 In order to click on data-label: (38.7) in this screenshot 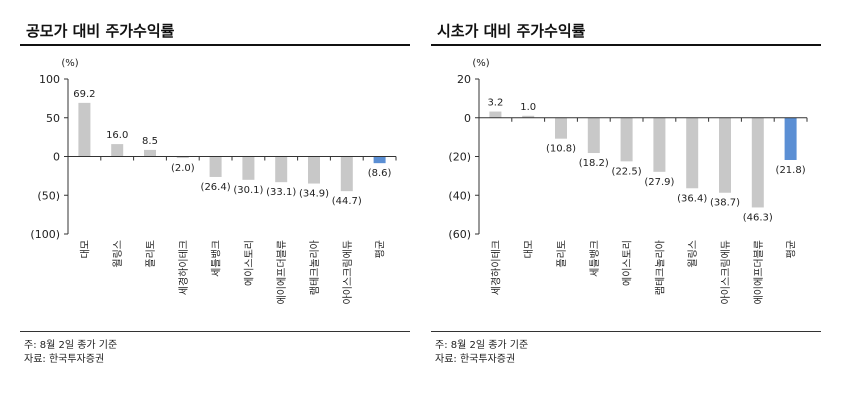, I will do `click(725, 203)`.